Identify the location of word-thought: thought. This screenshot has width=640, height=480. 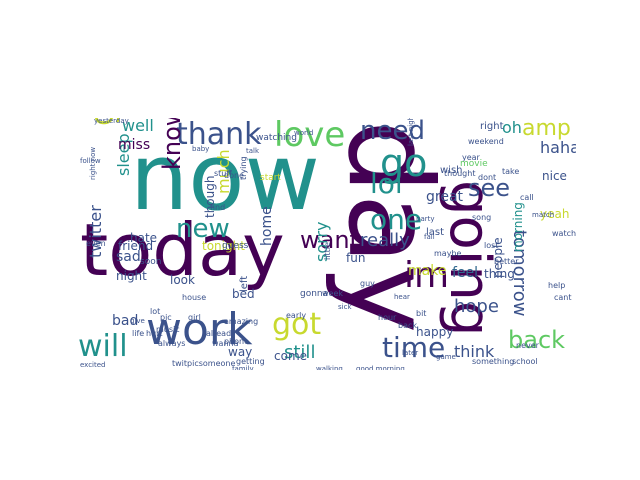
(460, 173).